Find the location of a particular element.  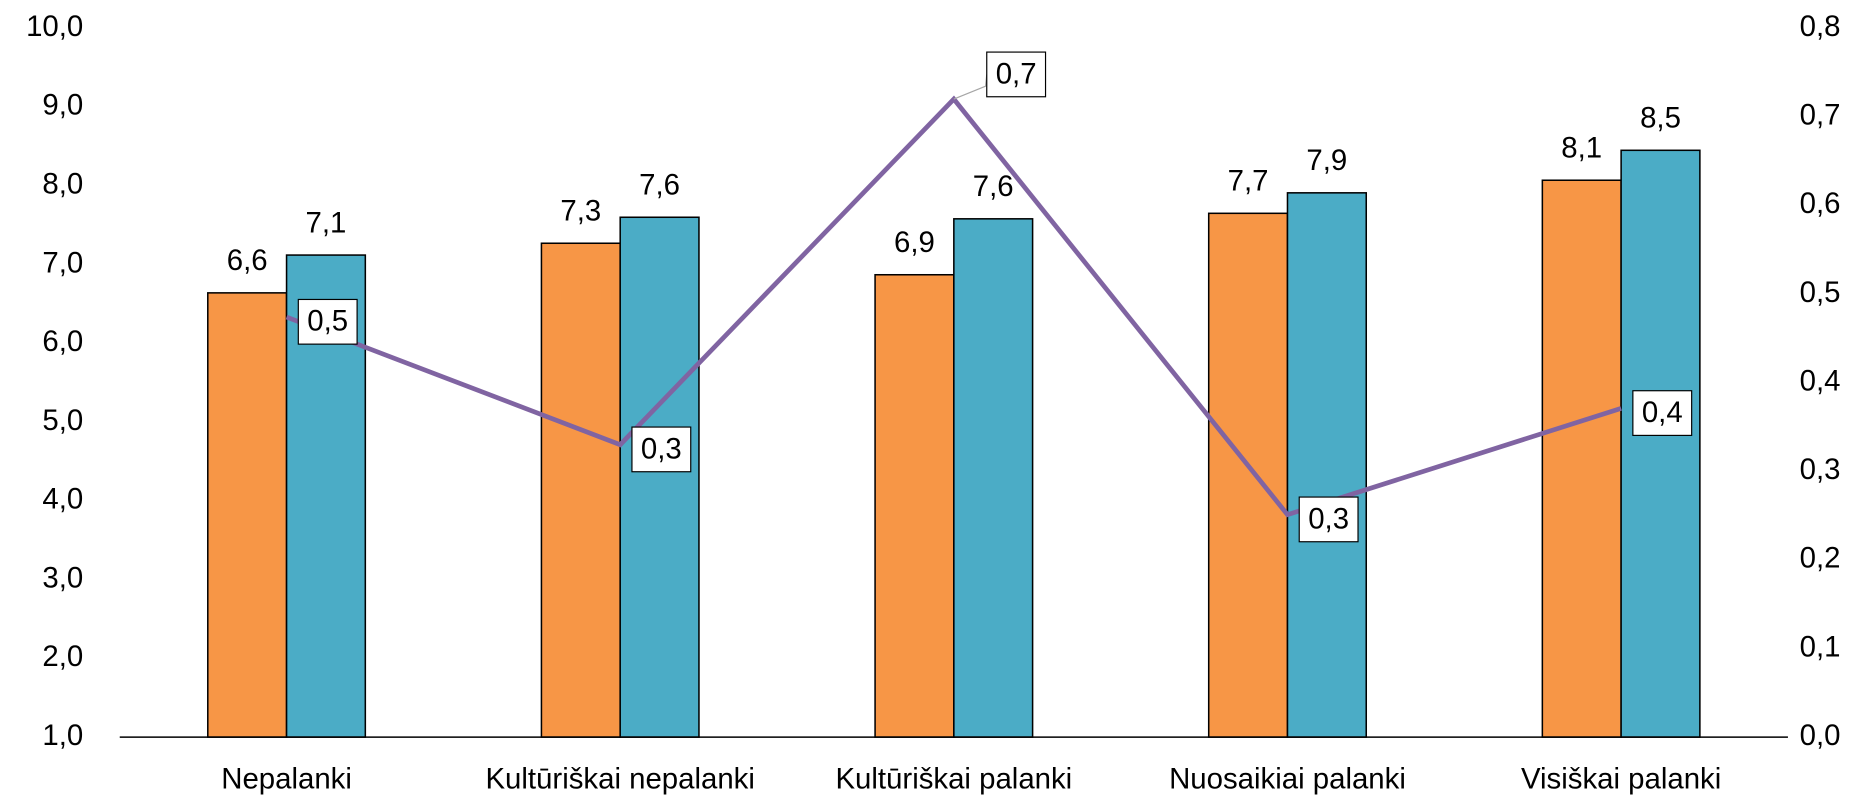

x-tick-label: Kultūriškai palanki is located at coordinates (953, 778).